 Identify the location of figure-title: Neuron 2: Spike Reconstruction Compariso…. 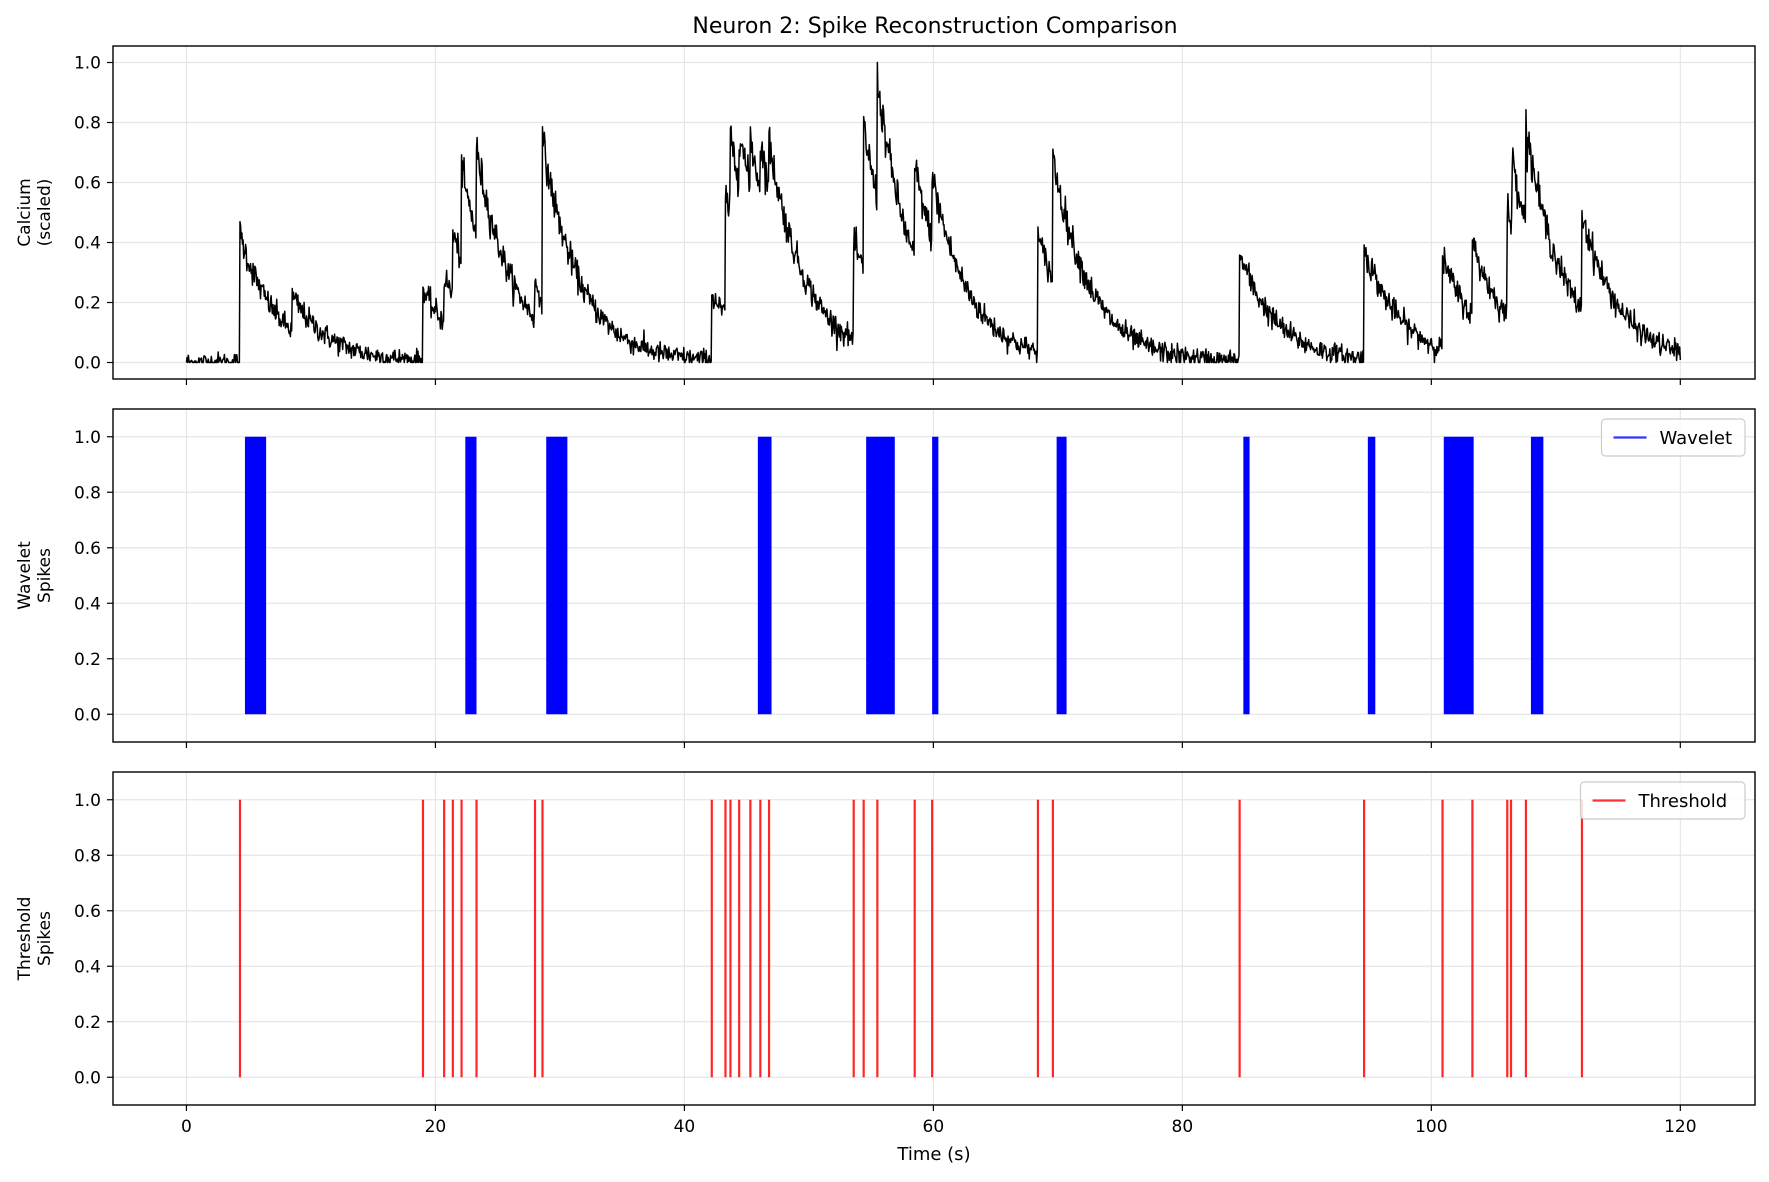
(934, 26).